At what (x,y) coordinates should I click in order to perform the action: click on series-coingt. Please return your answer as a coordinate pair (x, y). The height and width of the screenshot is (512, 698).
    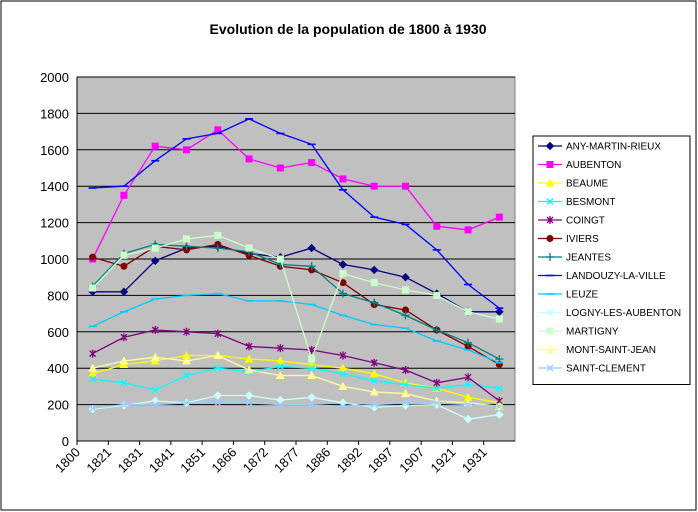
    Looking at the image, I should click on (296, 365).